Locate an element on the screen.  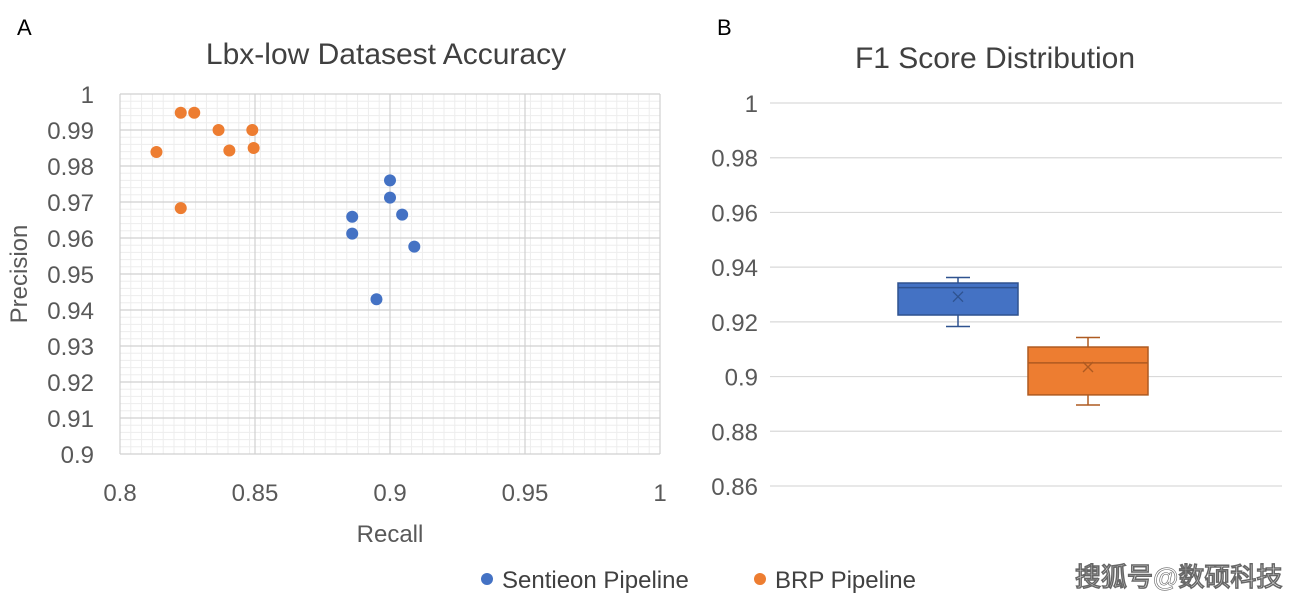
legend-label-sentieon: Sentieon Pipeline is located at coordinates (595, 580).